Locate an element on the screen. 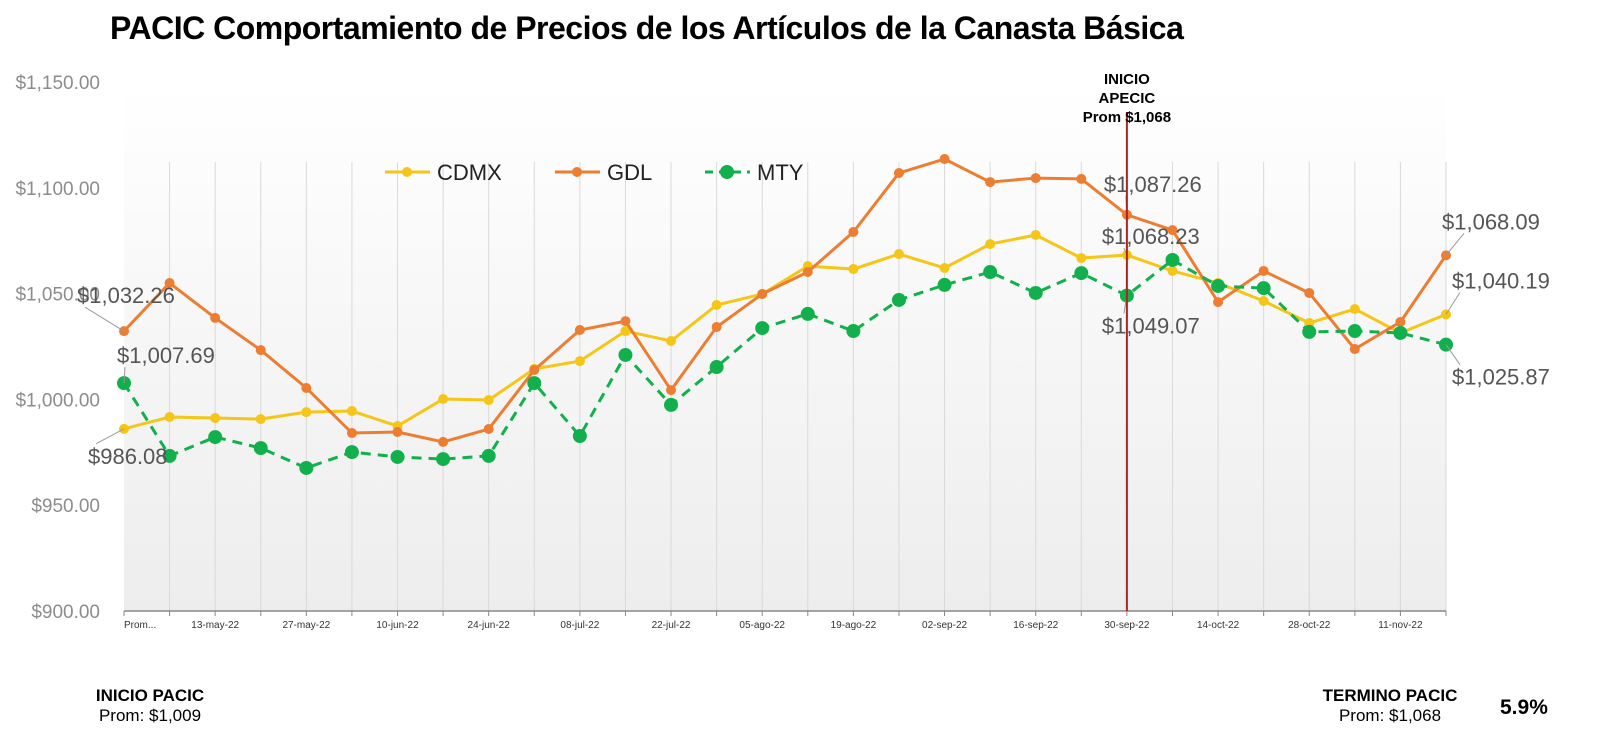 This screenshot has width=1600, height=755. apecic-start-label: APECIC is located at coordinates (1127, 98).